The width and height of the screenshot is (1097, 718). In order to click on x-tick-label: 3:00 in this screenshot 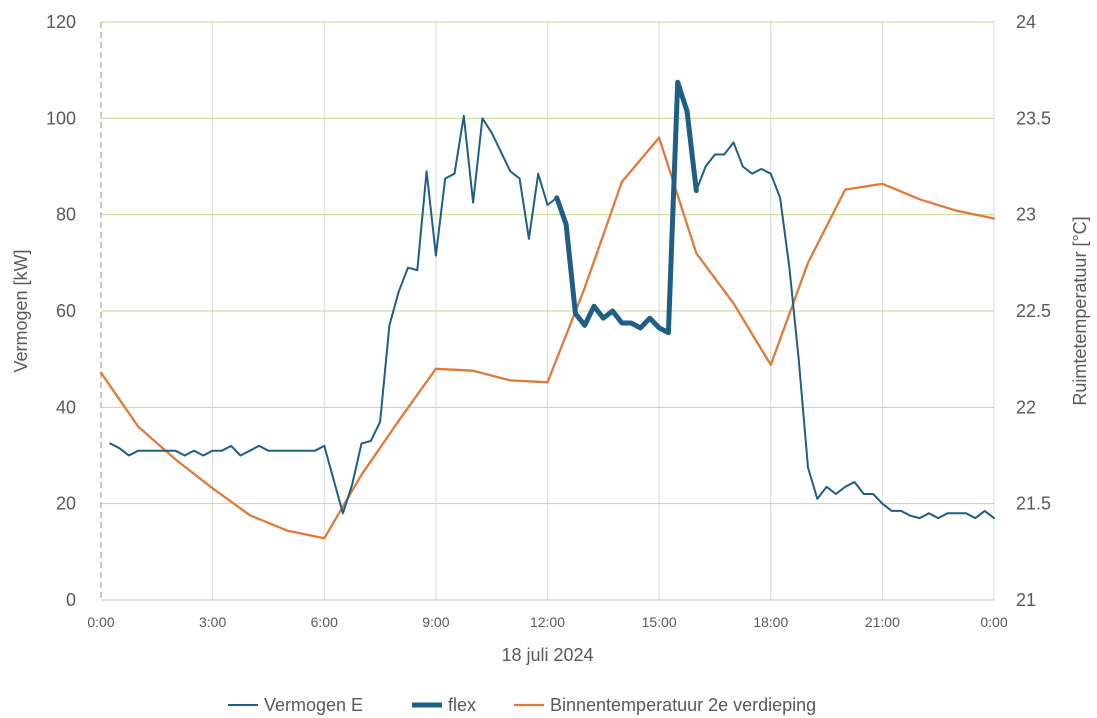, I will do `click(212, 622)`.